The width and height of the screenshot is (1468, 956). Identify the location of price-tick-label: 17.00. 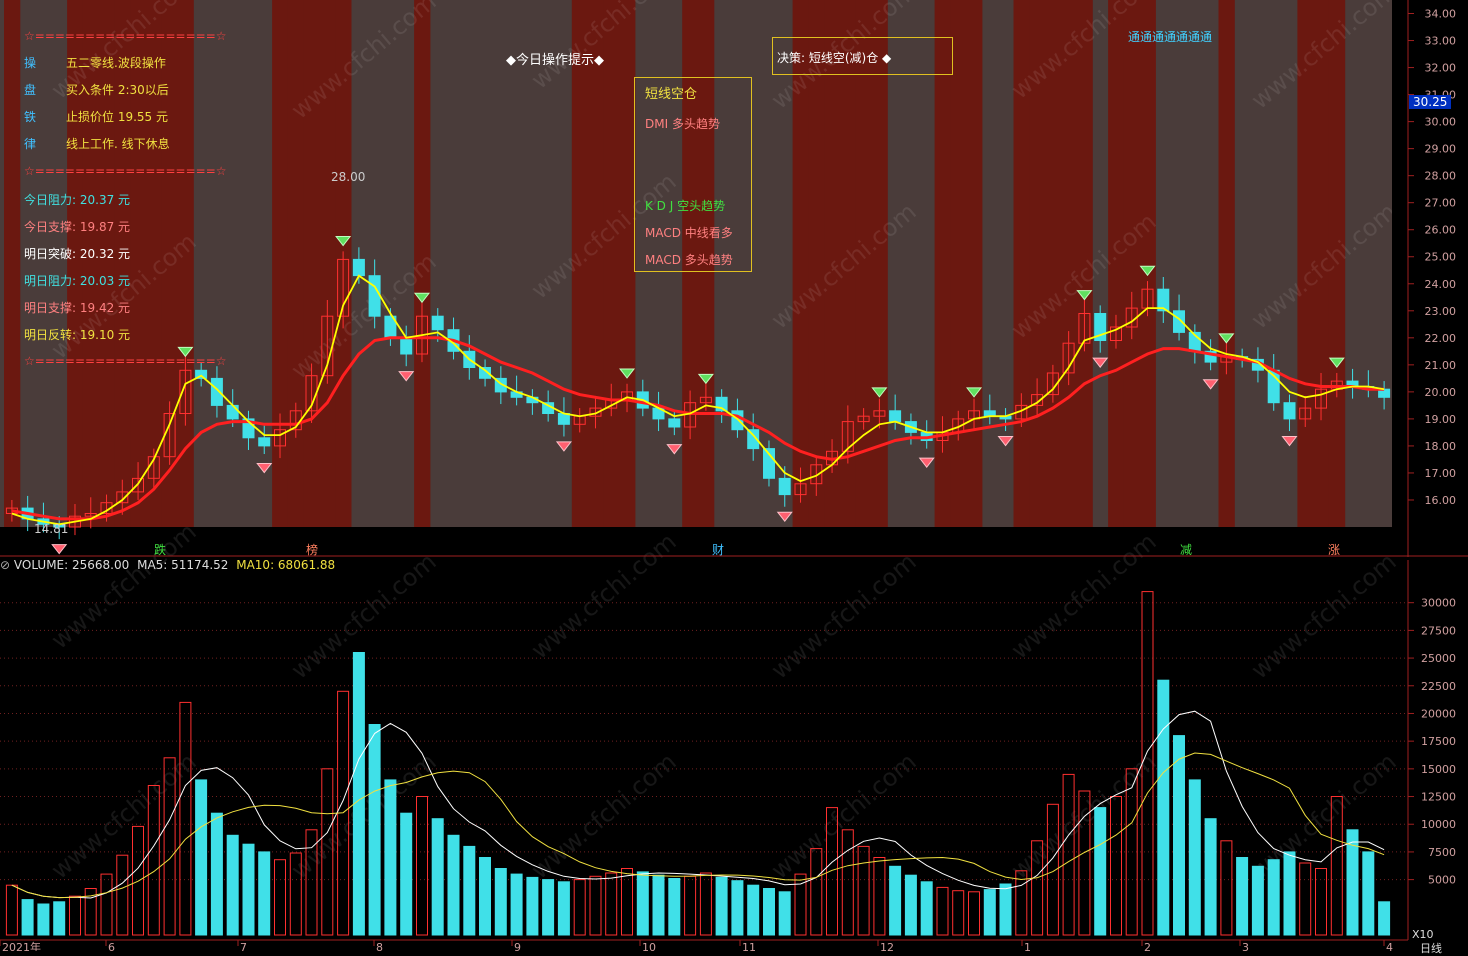
(1441, 473).